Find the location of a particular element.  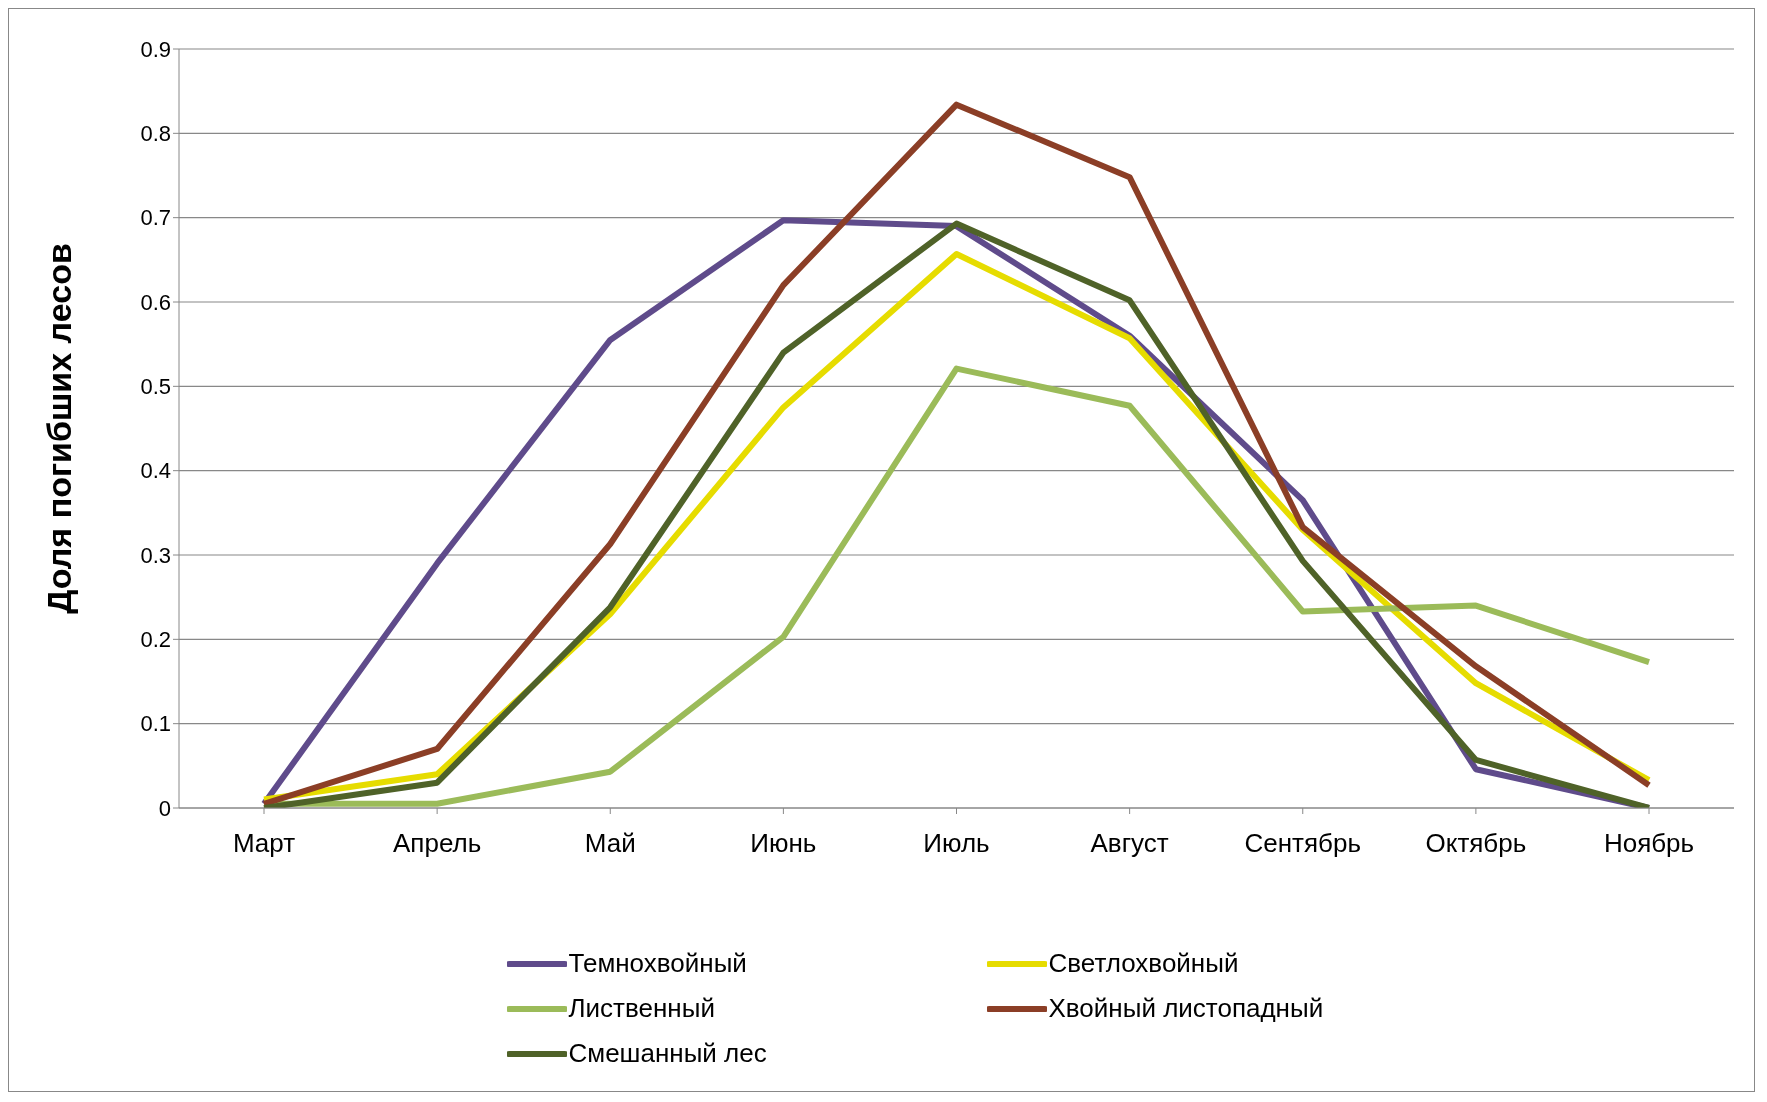

y-tick-label: 0.1 is located at coordinates (155, 724).